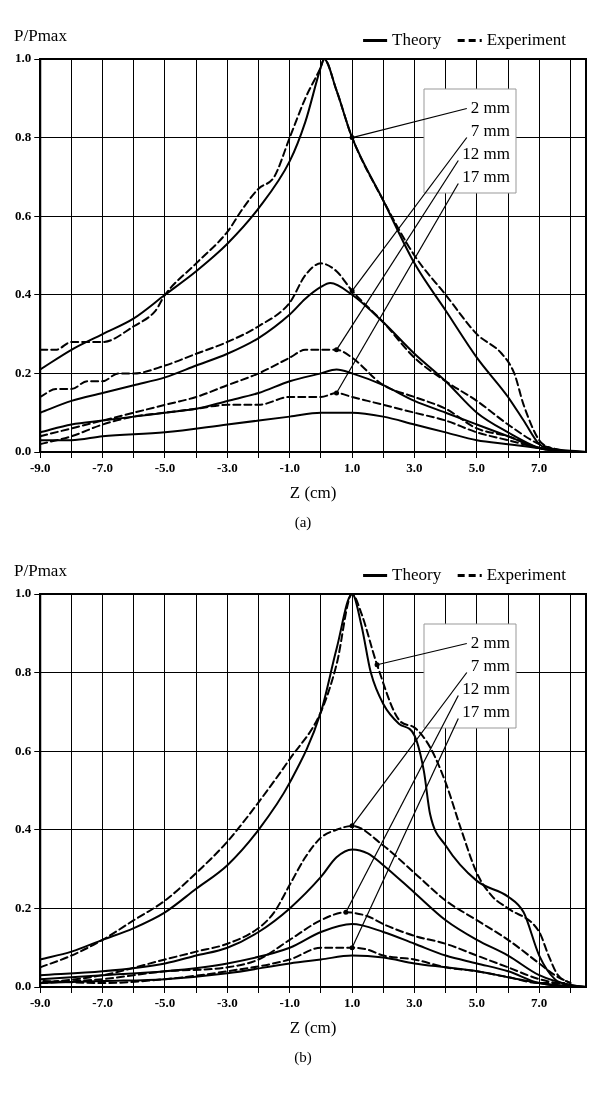  Describe the element at coordinates (303, 1057) in the screenshot. I see `text: (b)` at that location.